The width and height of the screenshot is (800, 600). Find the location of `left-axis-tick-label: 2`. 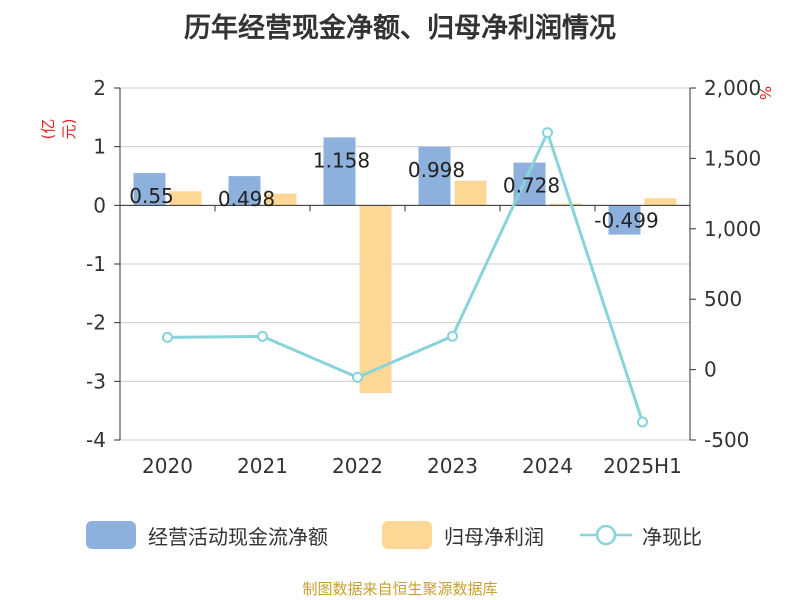

left-axis-tick-label: 2 is located at coordinates (99, 88).